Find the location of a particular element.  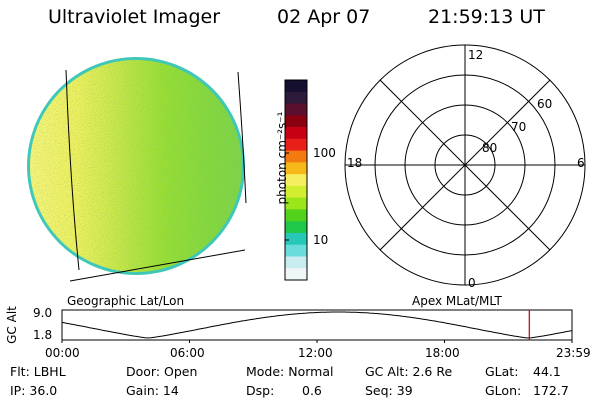

lat-label-70: 70 is located at coordinates (519, 127).